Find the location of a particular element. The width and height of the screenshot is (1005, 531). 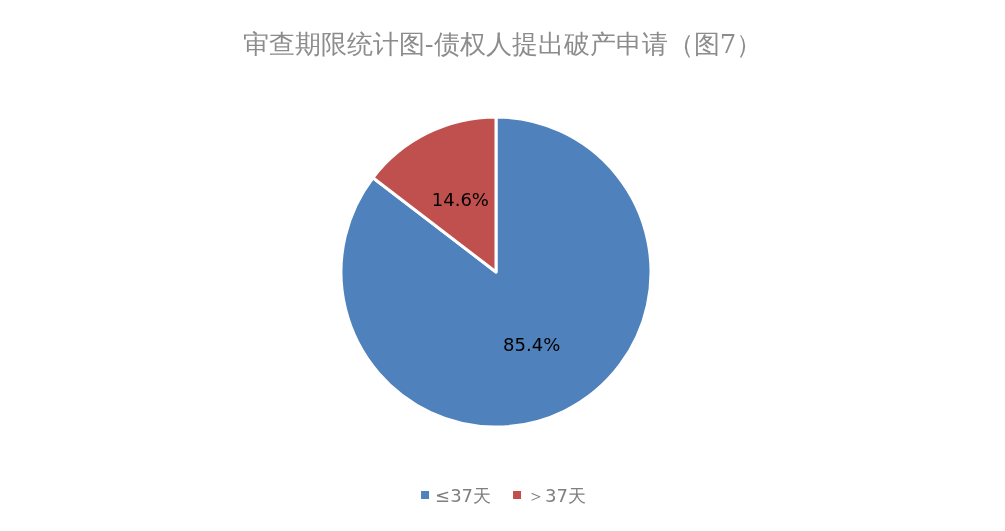

legend-label: ≤37天 is located at coordinates (463, 495).